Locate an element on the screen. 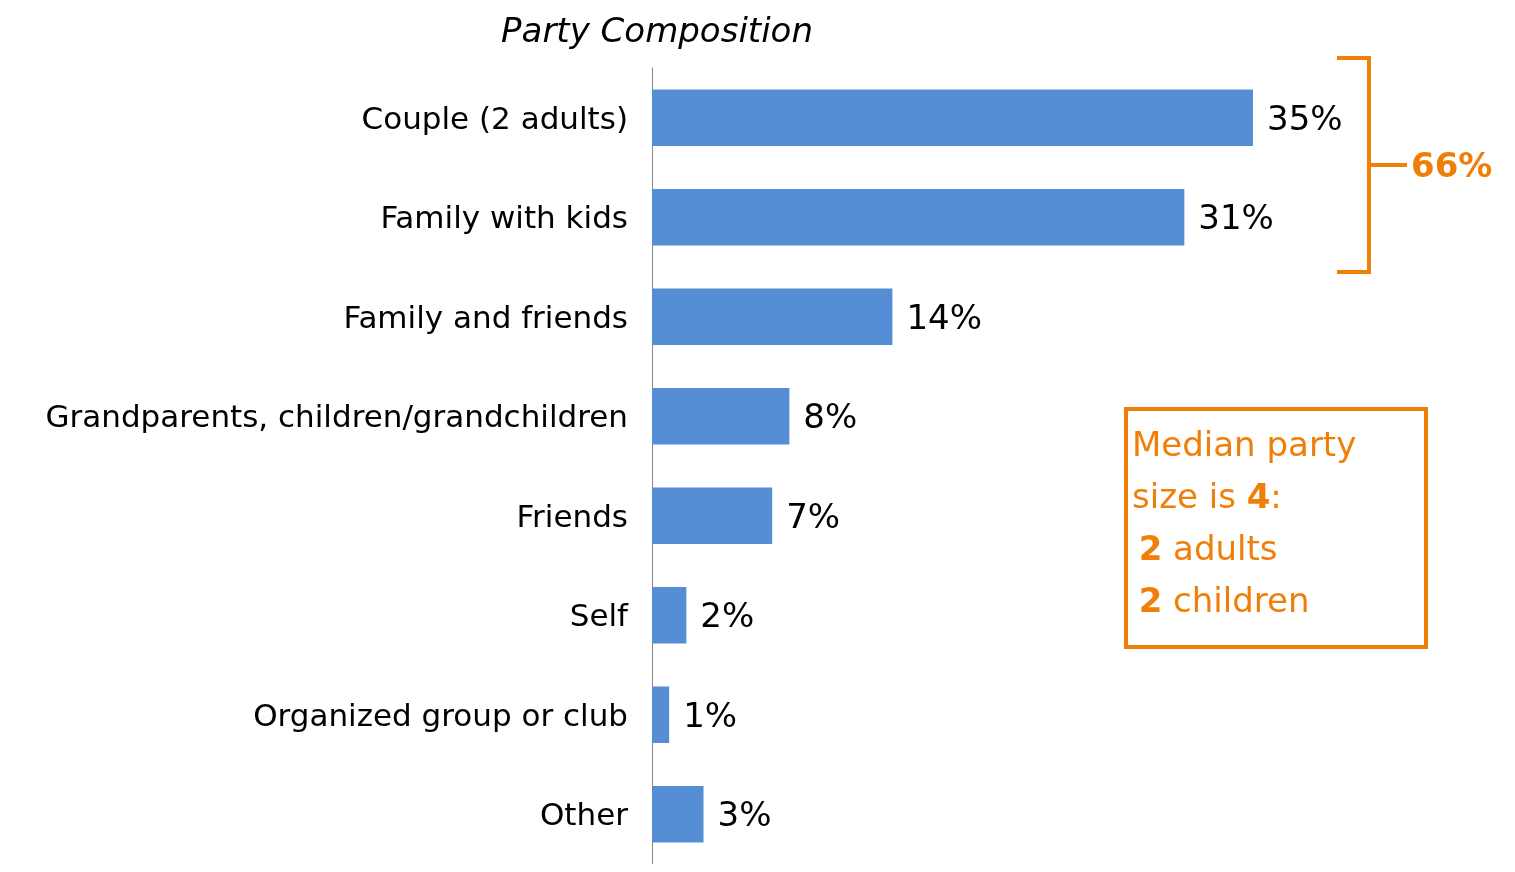 This screenshot has height=872, width=1515. data-label: 7% is located at coordinates (813, 515).